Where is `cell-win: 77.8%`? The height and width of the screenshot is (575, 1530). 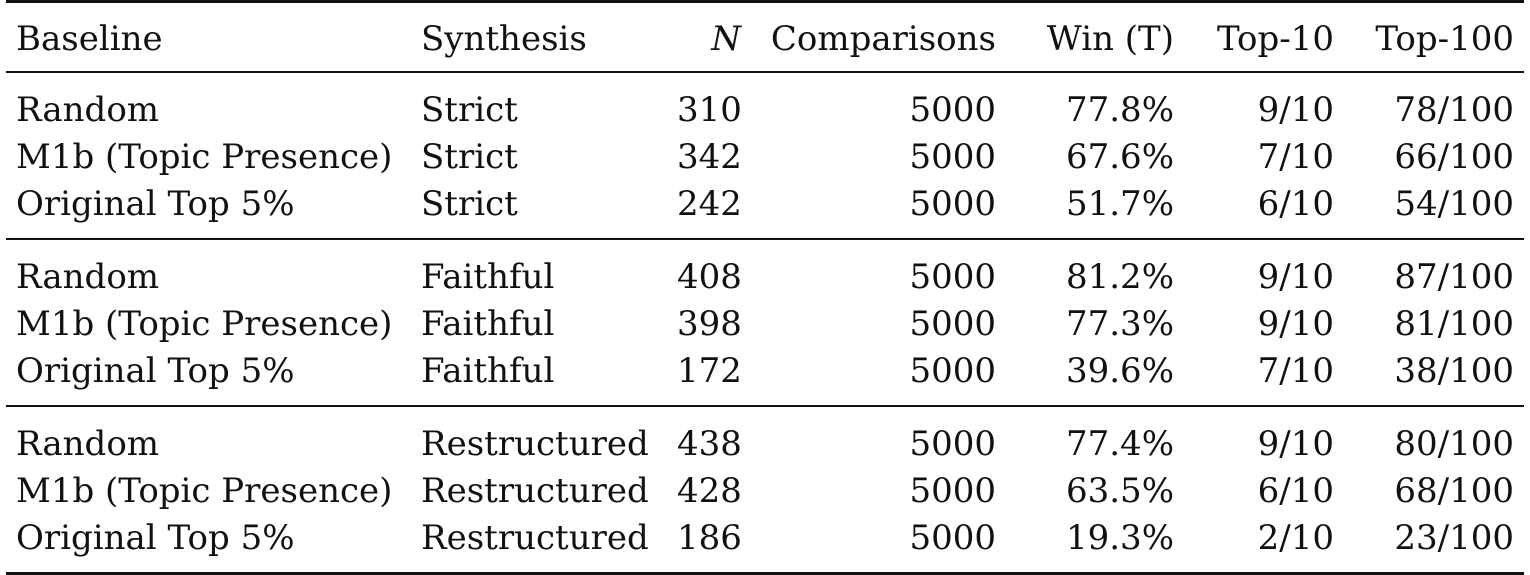 cell-win: 77.8% is located at coordinates (1095, 102).